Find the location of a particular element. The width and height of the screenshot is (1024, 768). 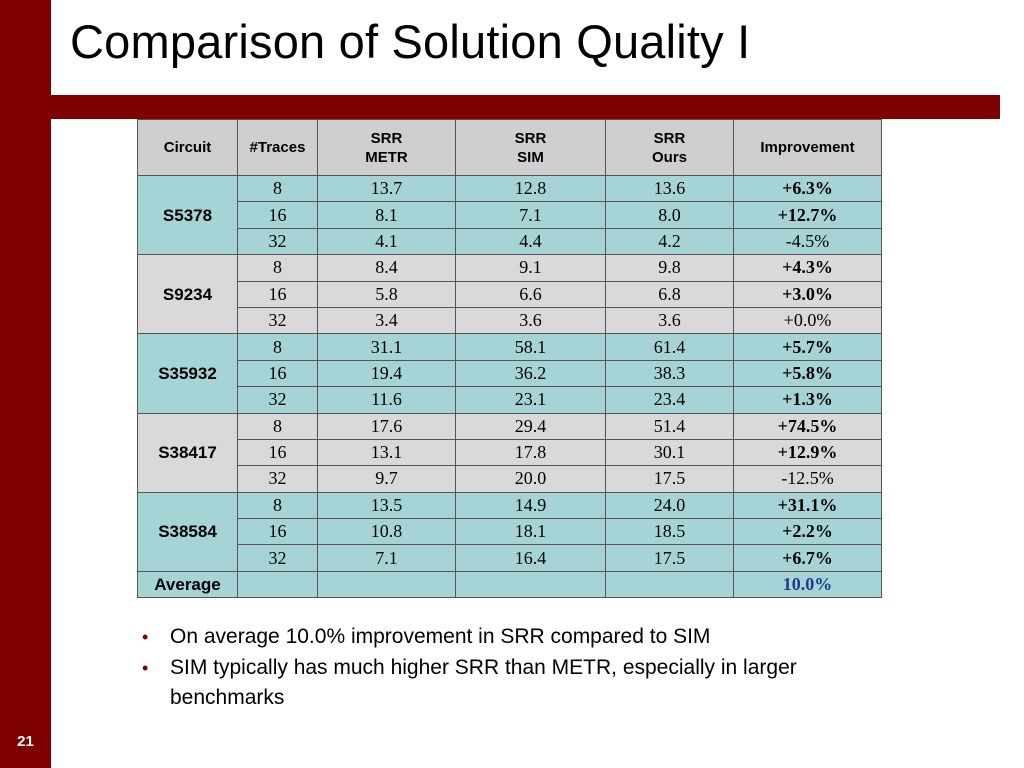

table-row: 16 8.1 7.1 8.0 +12.7% is located at coordinates (510, 215).